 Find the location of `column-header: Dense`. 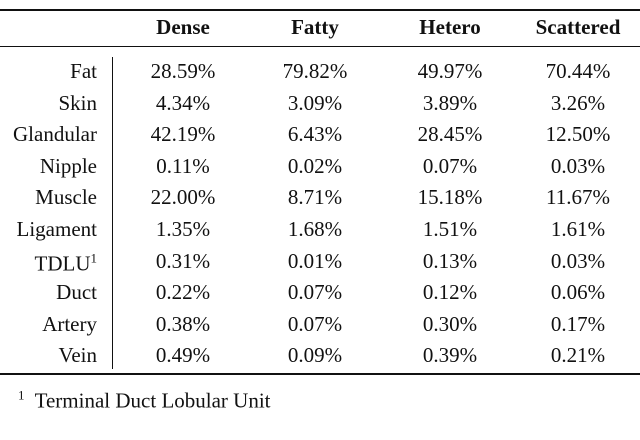

column-header: Dense is located at coordinates (183, 27).